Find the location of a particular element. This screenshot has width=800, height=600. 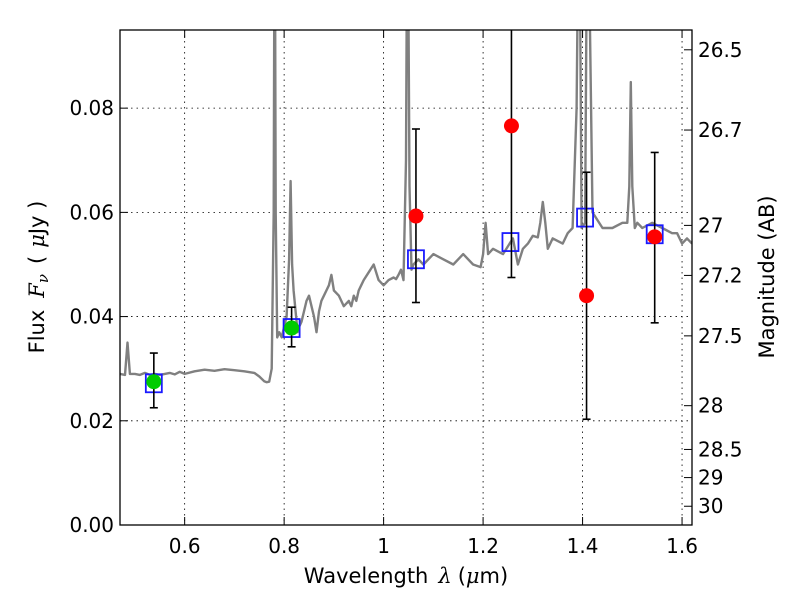

right-tick-label: 27 is located at coordinates (710, 225).